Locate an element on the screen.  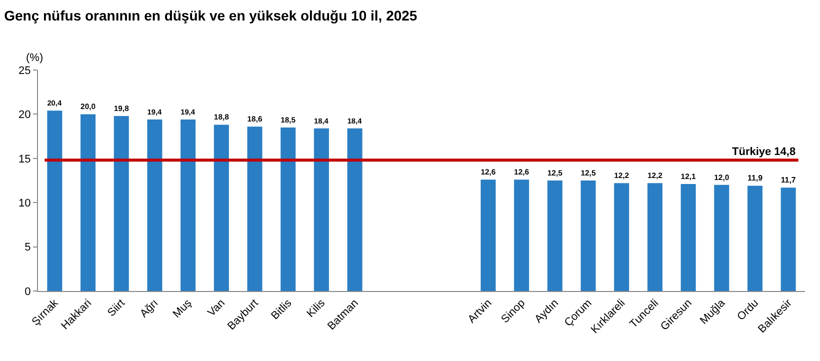
ref-line-label: Türkiye 14,8 is located at coordinates (764, 152).